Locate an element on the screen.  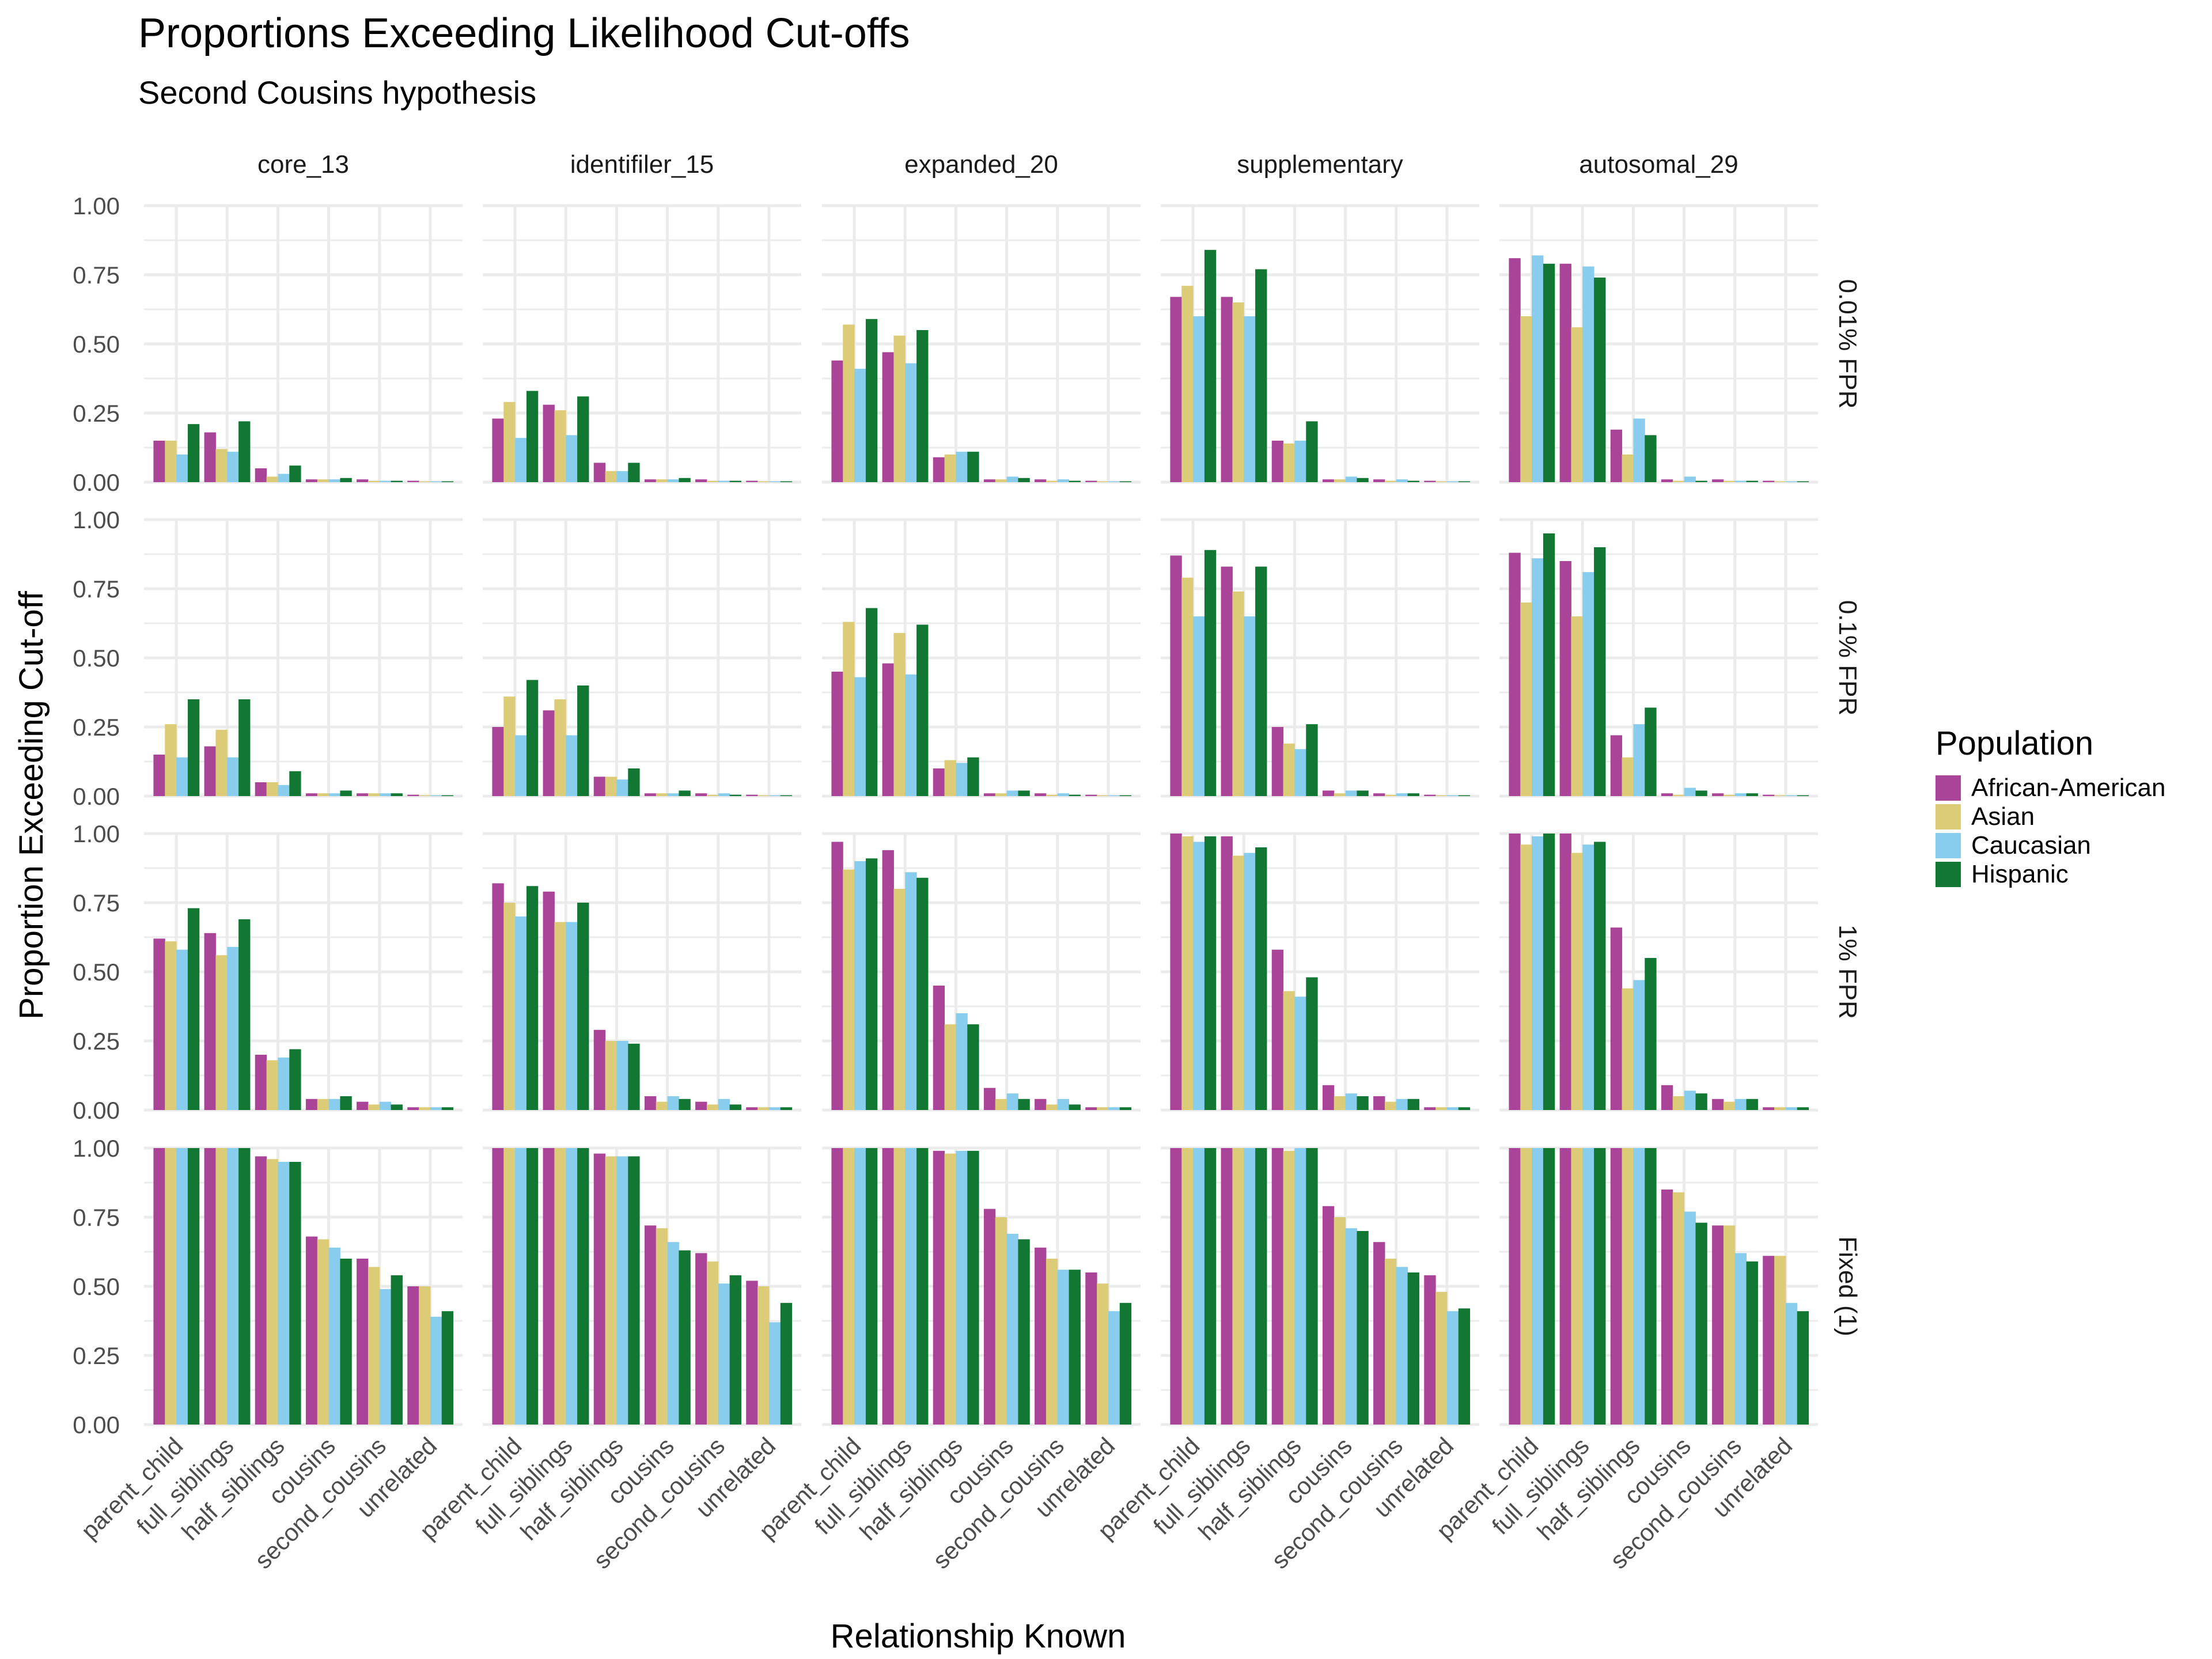
facet-col-label-expanded_20: expanded_20 is located at coordinates (981, 164).